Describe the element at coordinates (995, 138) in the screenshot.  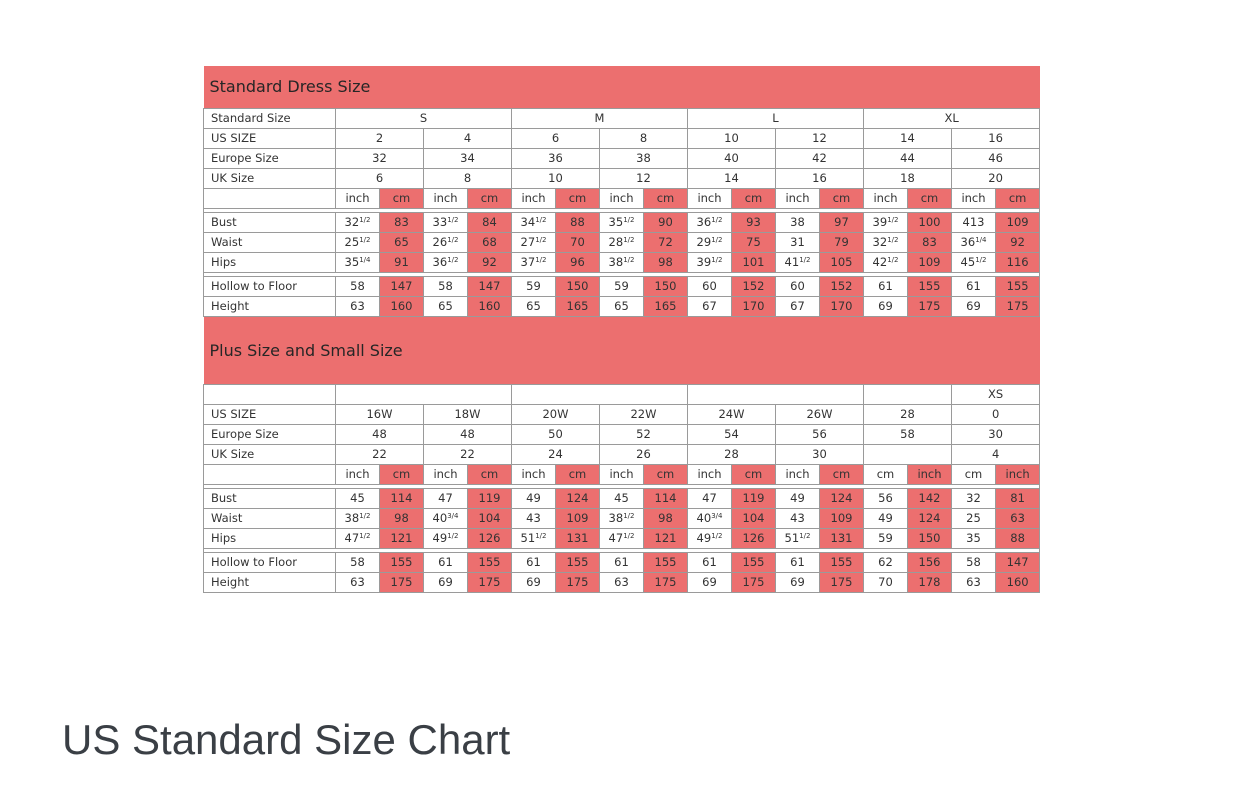
I see `size-cell: 16` at that location.